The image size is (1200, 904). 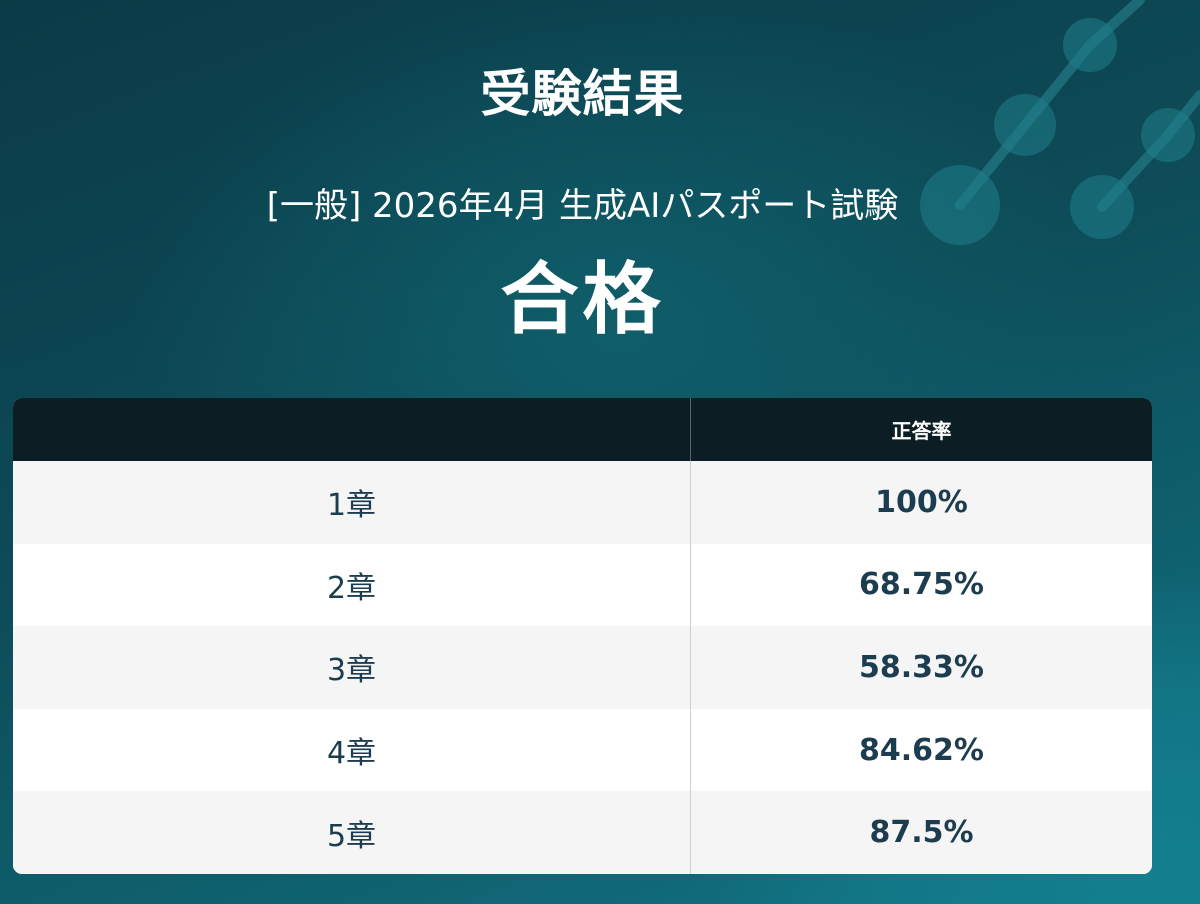 I want to click on chapter-cell: 1章, so click(x=352, y=502).